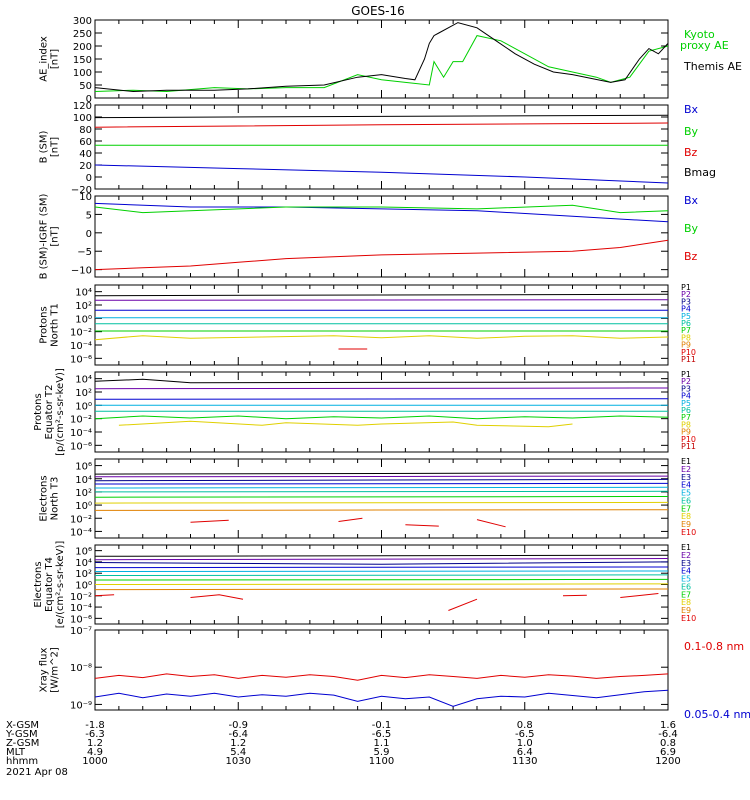  What do you see at coordinates (238, 761) in the screenshot?
I see `footer-value: 1030` at bounding box center [238, 761].